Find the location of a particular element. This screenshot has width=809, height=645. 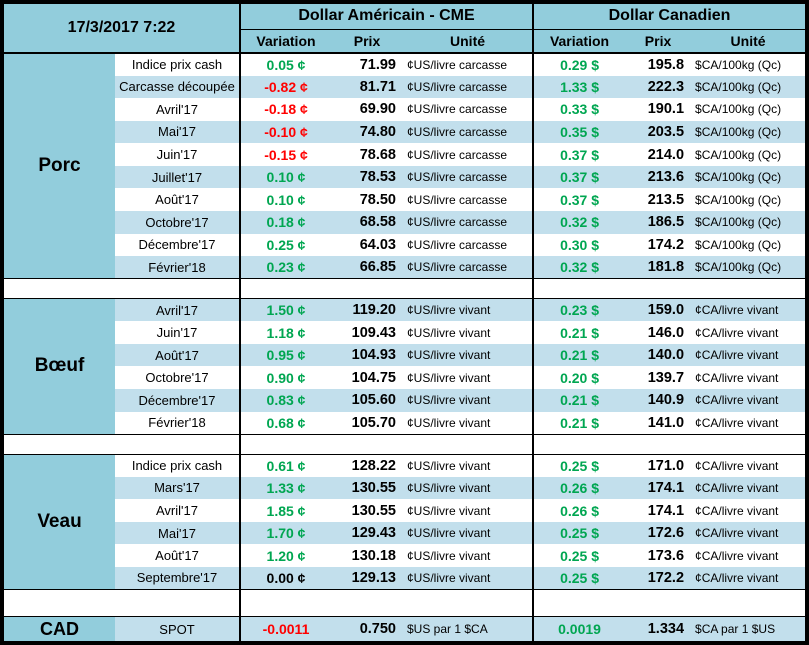

us-variation-value: 0.83 ¢ is located at coordinates (285, 400).